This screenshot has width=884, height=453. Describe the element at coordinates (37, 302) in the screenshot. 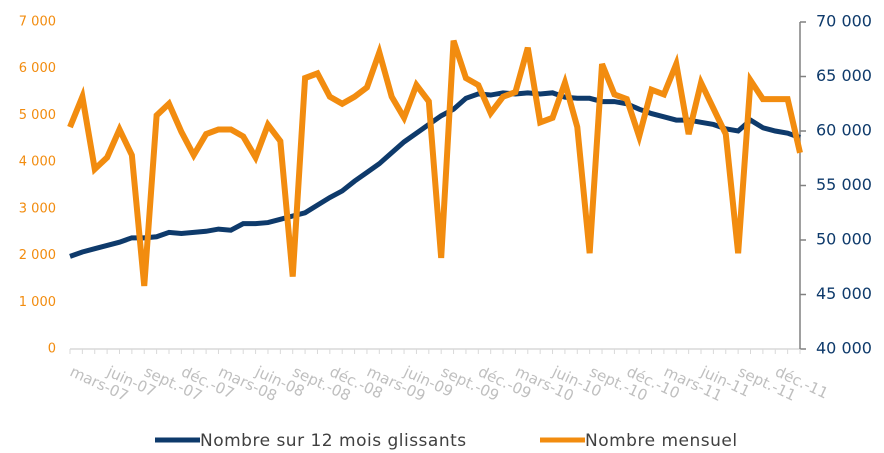

I see `y-tick-label: 1 000` at that location.